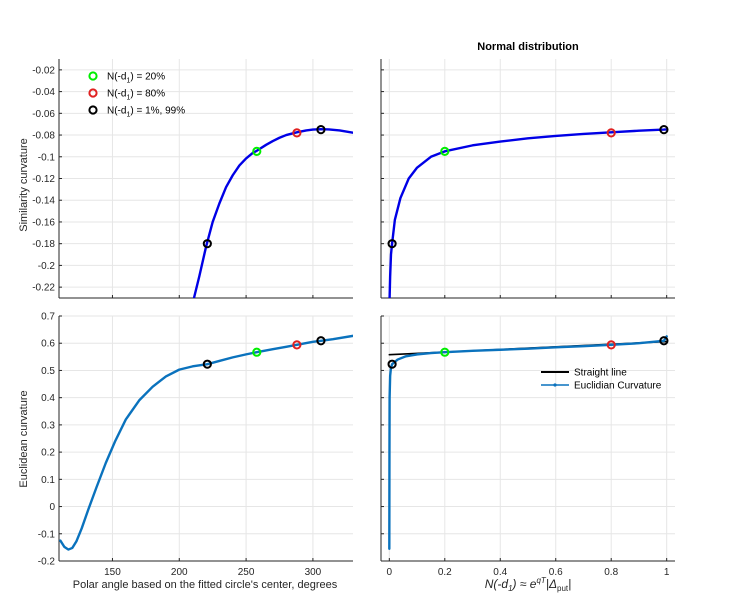 The width and height of the screenshot is (734, 610). What do you see at coordinates (43, 244) in the screenshot?
I see `y-tick-label: -0.18` at bounding box center [43, 244].